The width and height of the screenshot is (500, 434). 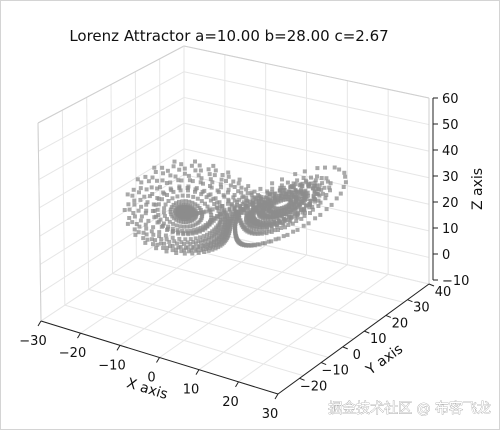 I want to click on y-tick-label: 10, so click(x=378, y=339).